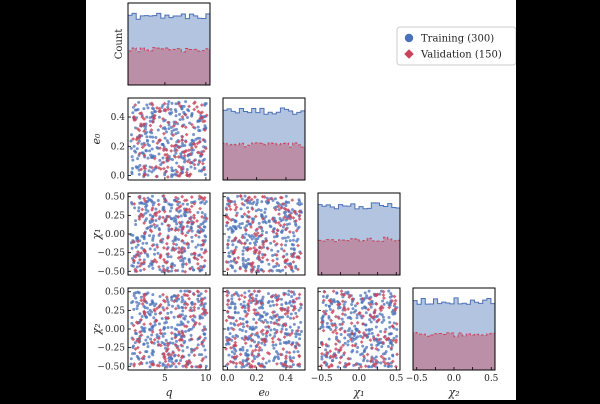  I want to click on legend-marker-validation, so click(409, 54).